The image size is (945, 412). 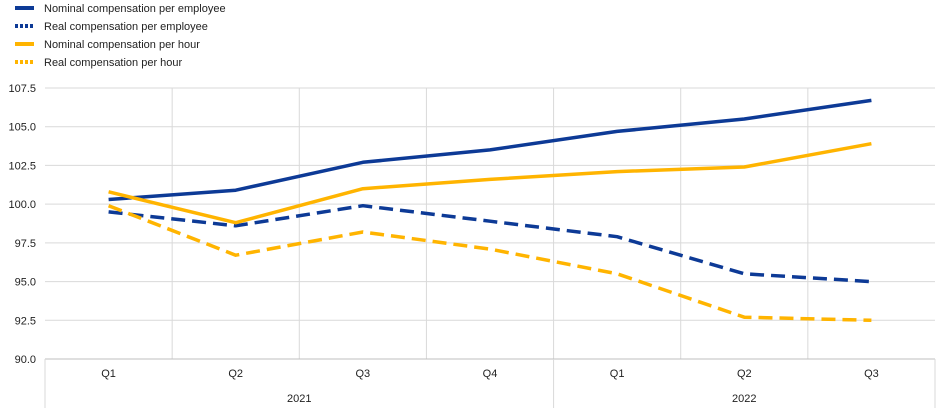 What do you see at coordinates (25, 244) in the screenshot?
I see `y-tick-label: 97.5` at bounding box center [25, 244].